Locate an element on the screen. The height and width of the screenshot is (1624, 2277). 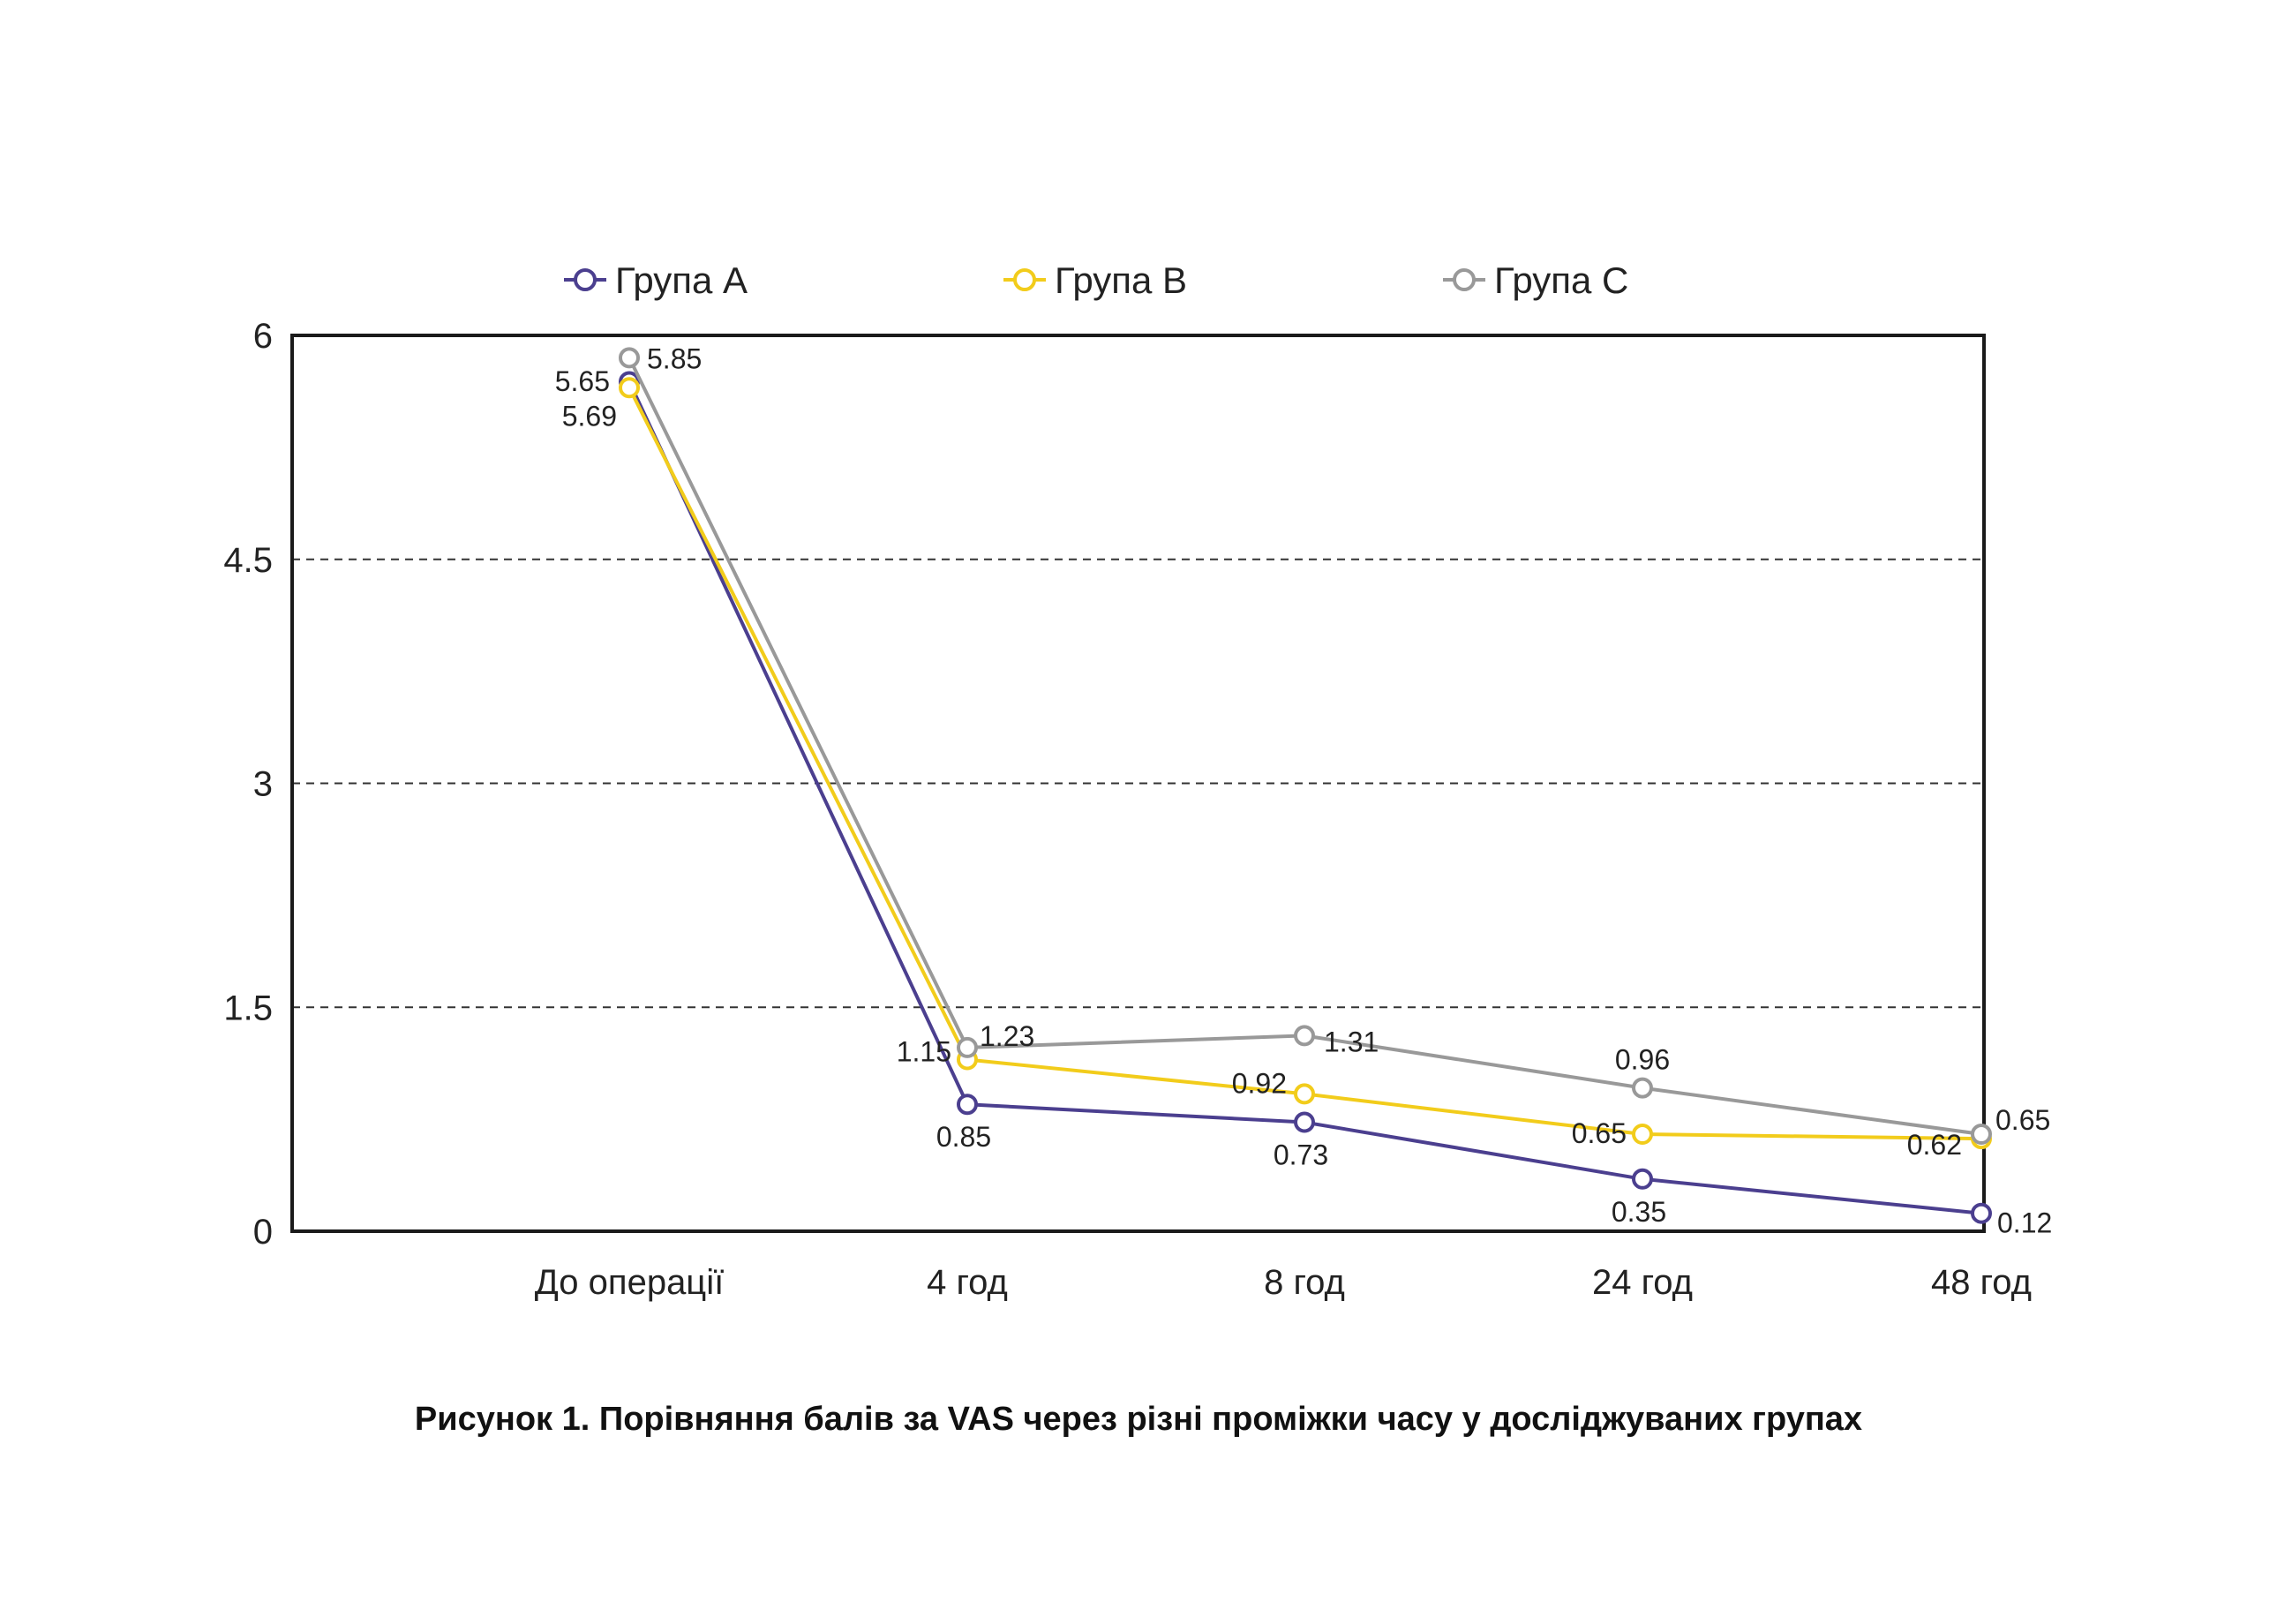
legend-item: Група С is located at coordinates (1535, 280).